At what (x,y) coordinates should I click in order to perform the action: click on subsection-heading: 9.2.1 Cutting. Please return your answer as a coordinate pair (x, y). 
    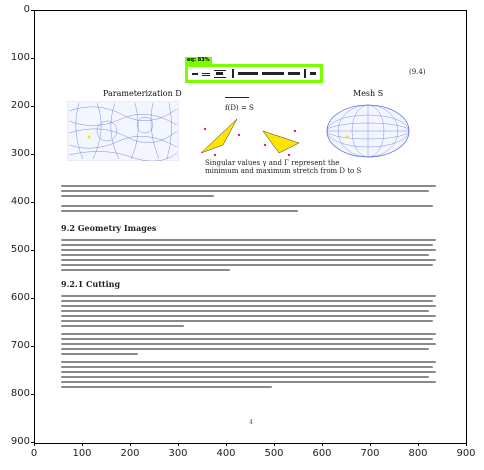
    Looking at the image, I should click on (91, 284).